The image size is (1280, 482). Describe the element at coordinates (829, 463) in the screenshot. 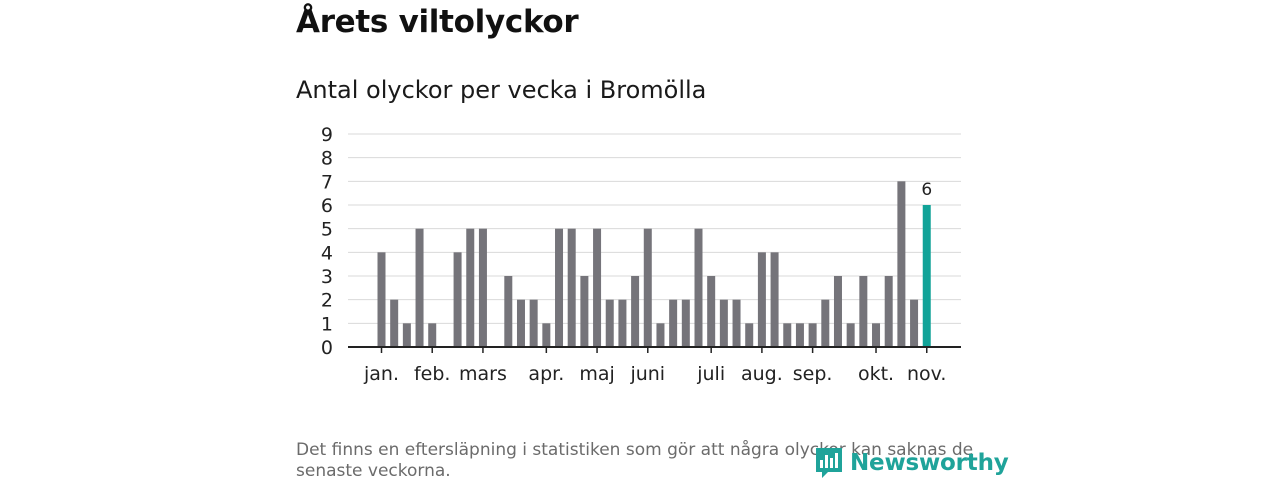

I see `newsworthy-logo-icon` at that location.